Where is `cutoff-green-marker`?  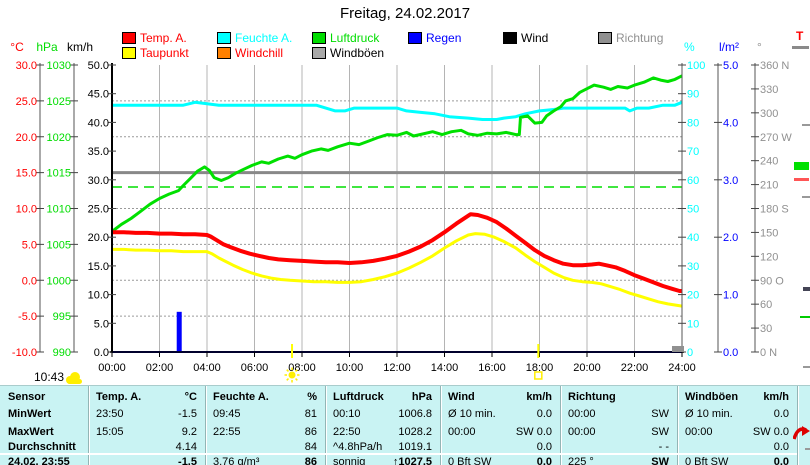 cutoff-green-marker is located at coordinates (801, 166).